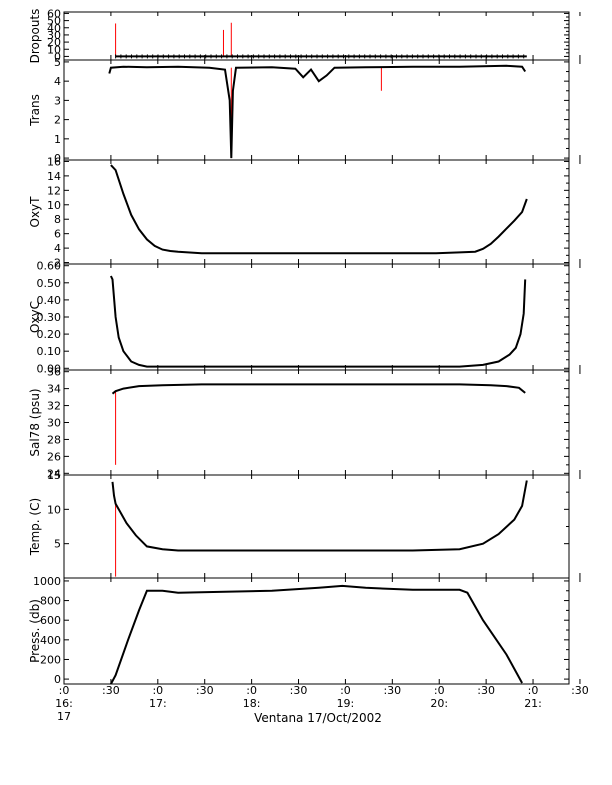 Image resolution: width=612 pixels, height=785 pixels. What do you see at coordinates (49, 266) in the screenshot?
I see `y-tick-label: 0.60` at bounding box center [49, 266].